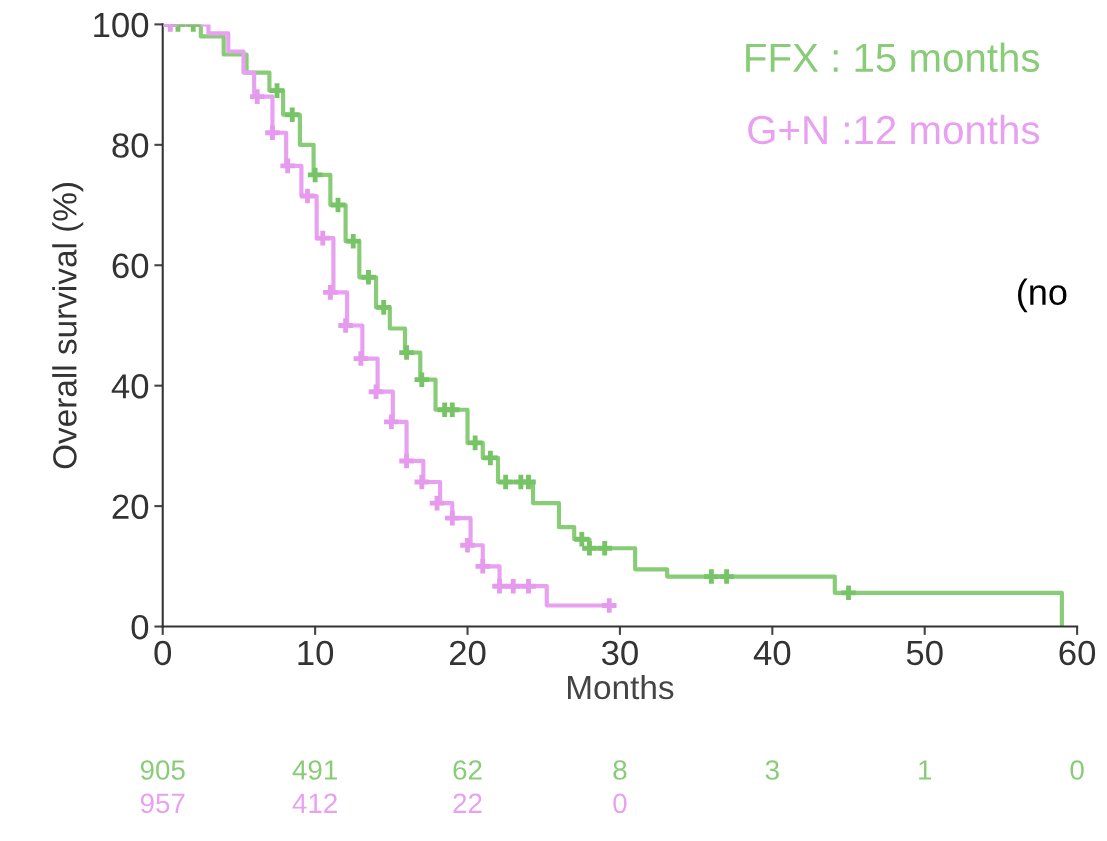  Describe the element at coordinates (314, 770) in the screenshot. I see `text: 491` at that location.